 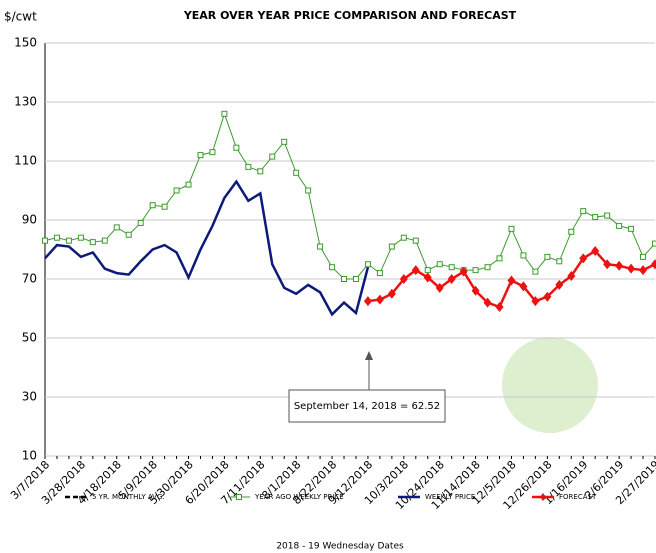 I want to click on legend-label: WEEKLY PRICE, so click(x=450, y=497).